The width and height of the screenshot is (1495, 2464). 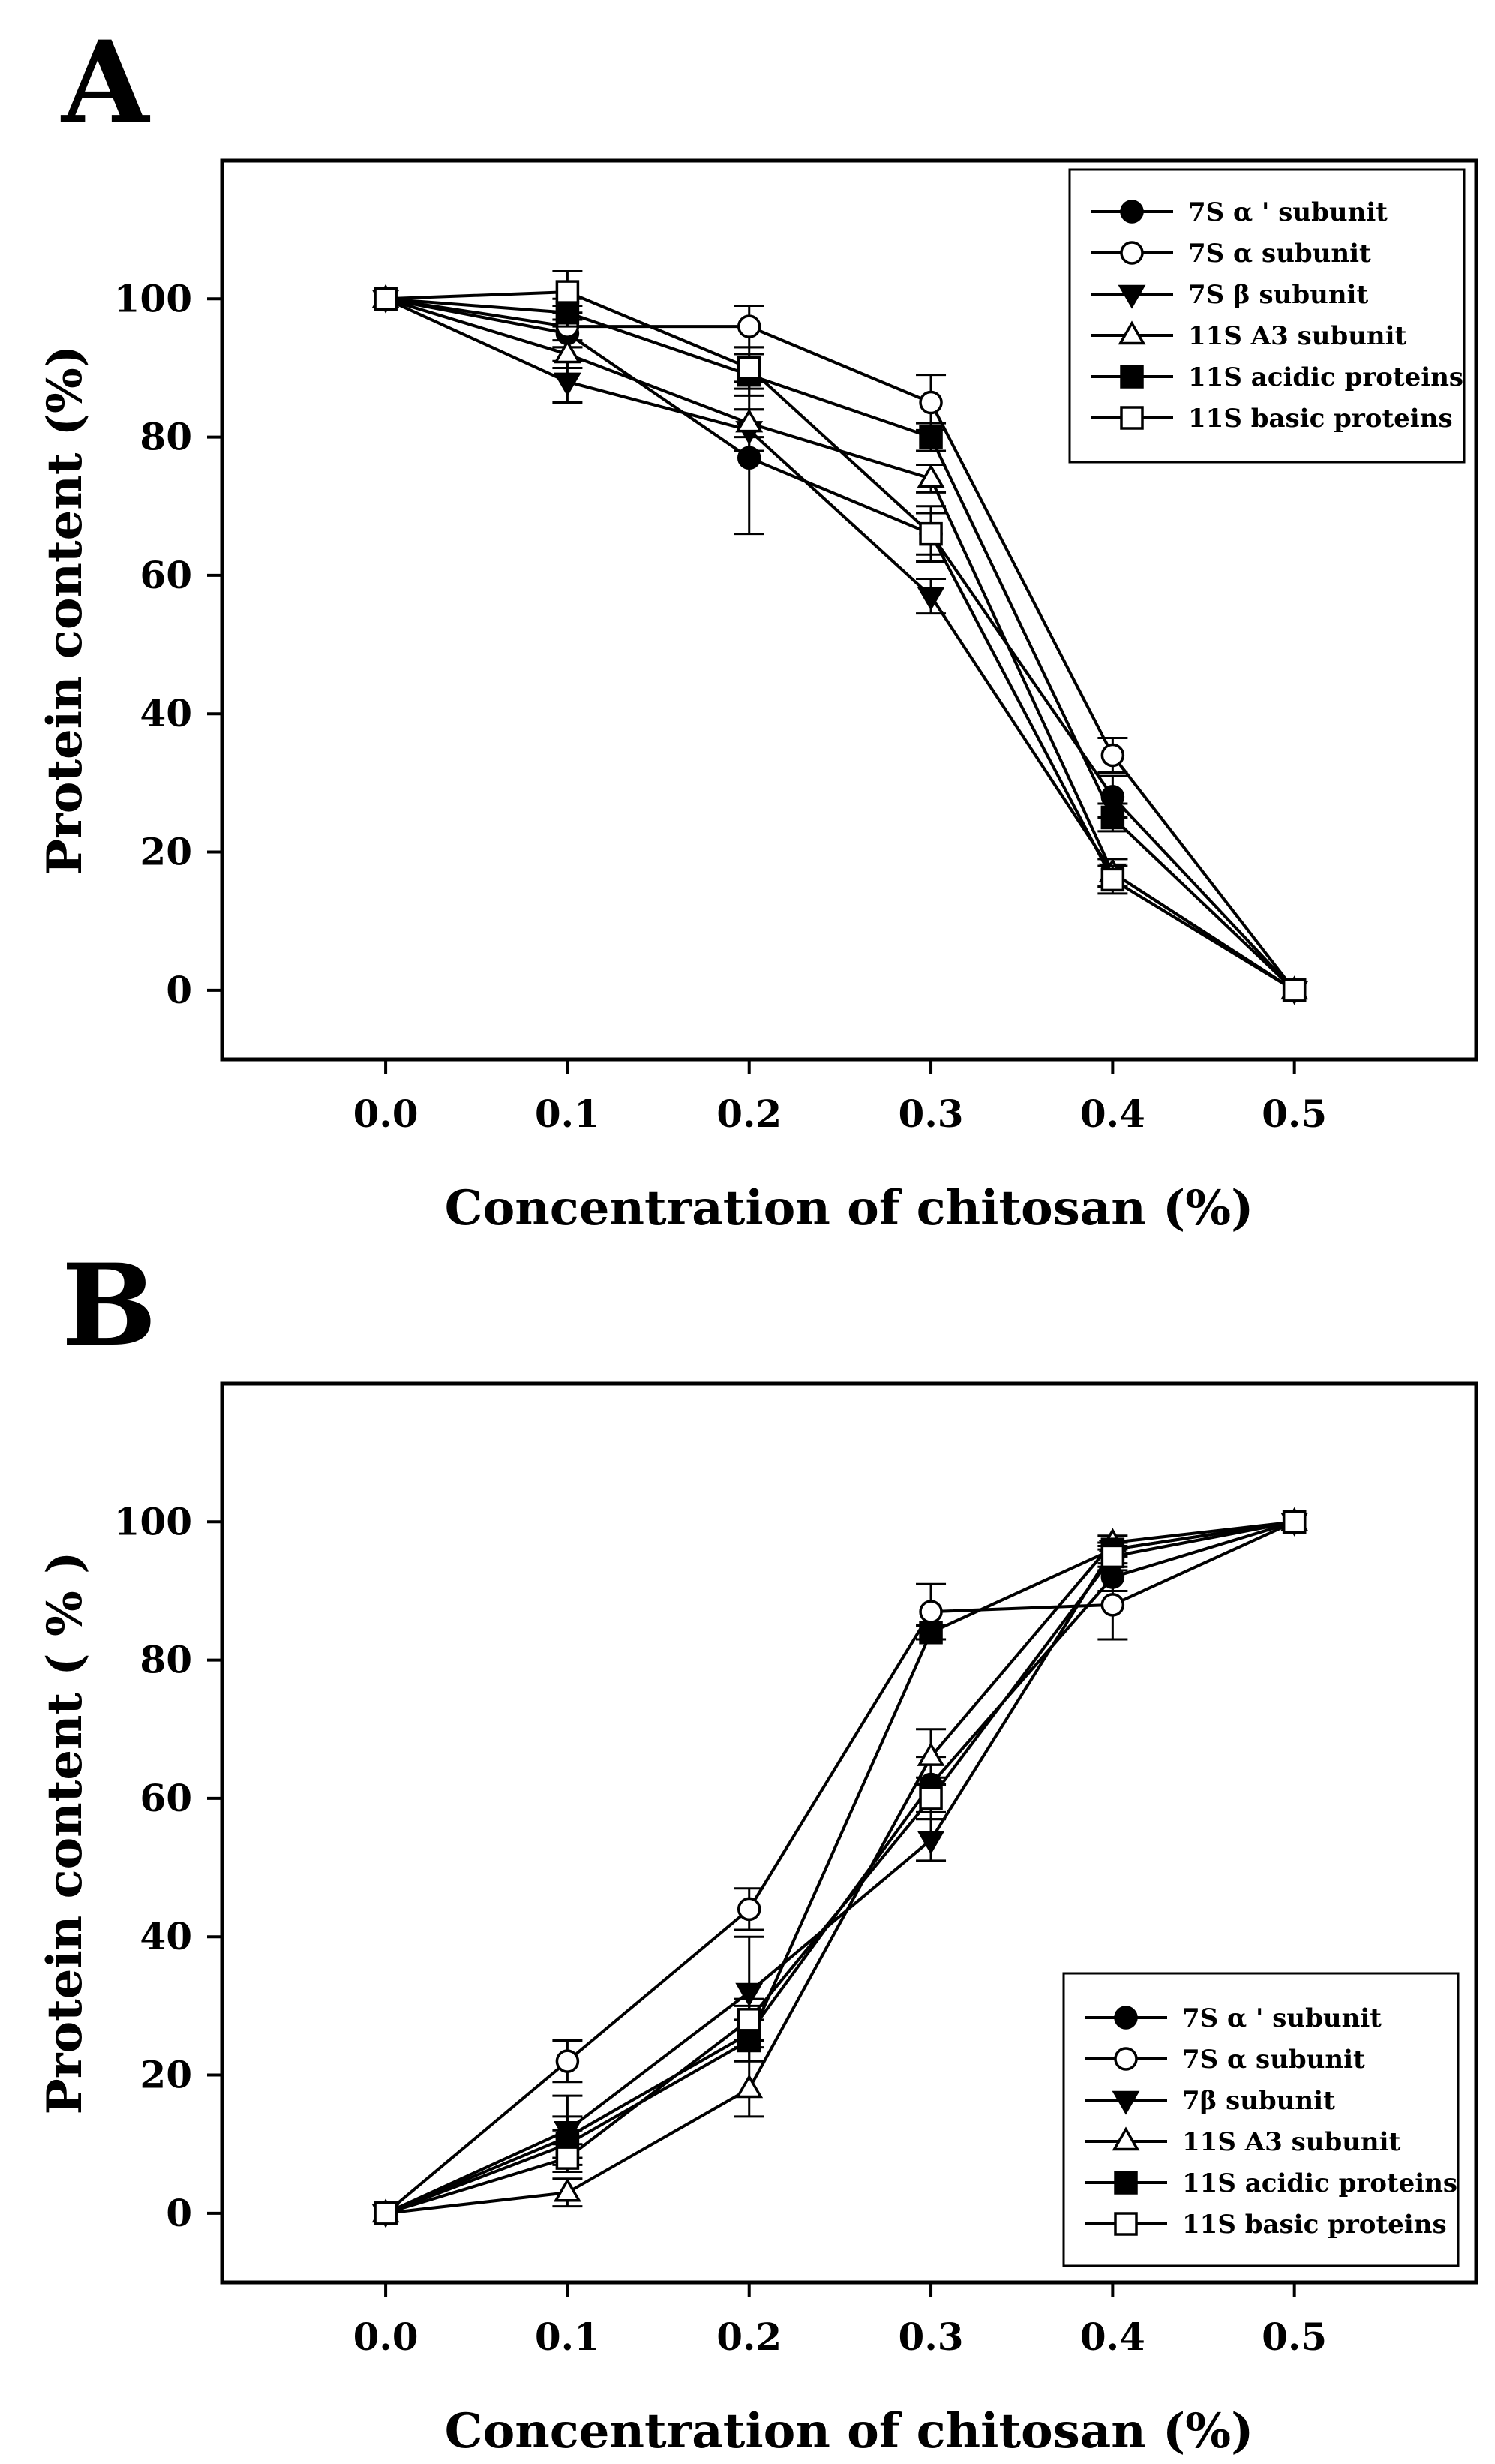 What do you see at coordinates (1297, 336) in the screenshot?
I see `panel-a-legend-label-11s-a3-subunit: 11S A3 subunit` at bounding box center [1297, 336].